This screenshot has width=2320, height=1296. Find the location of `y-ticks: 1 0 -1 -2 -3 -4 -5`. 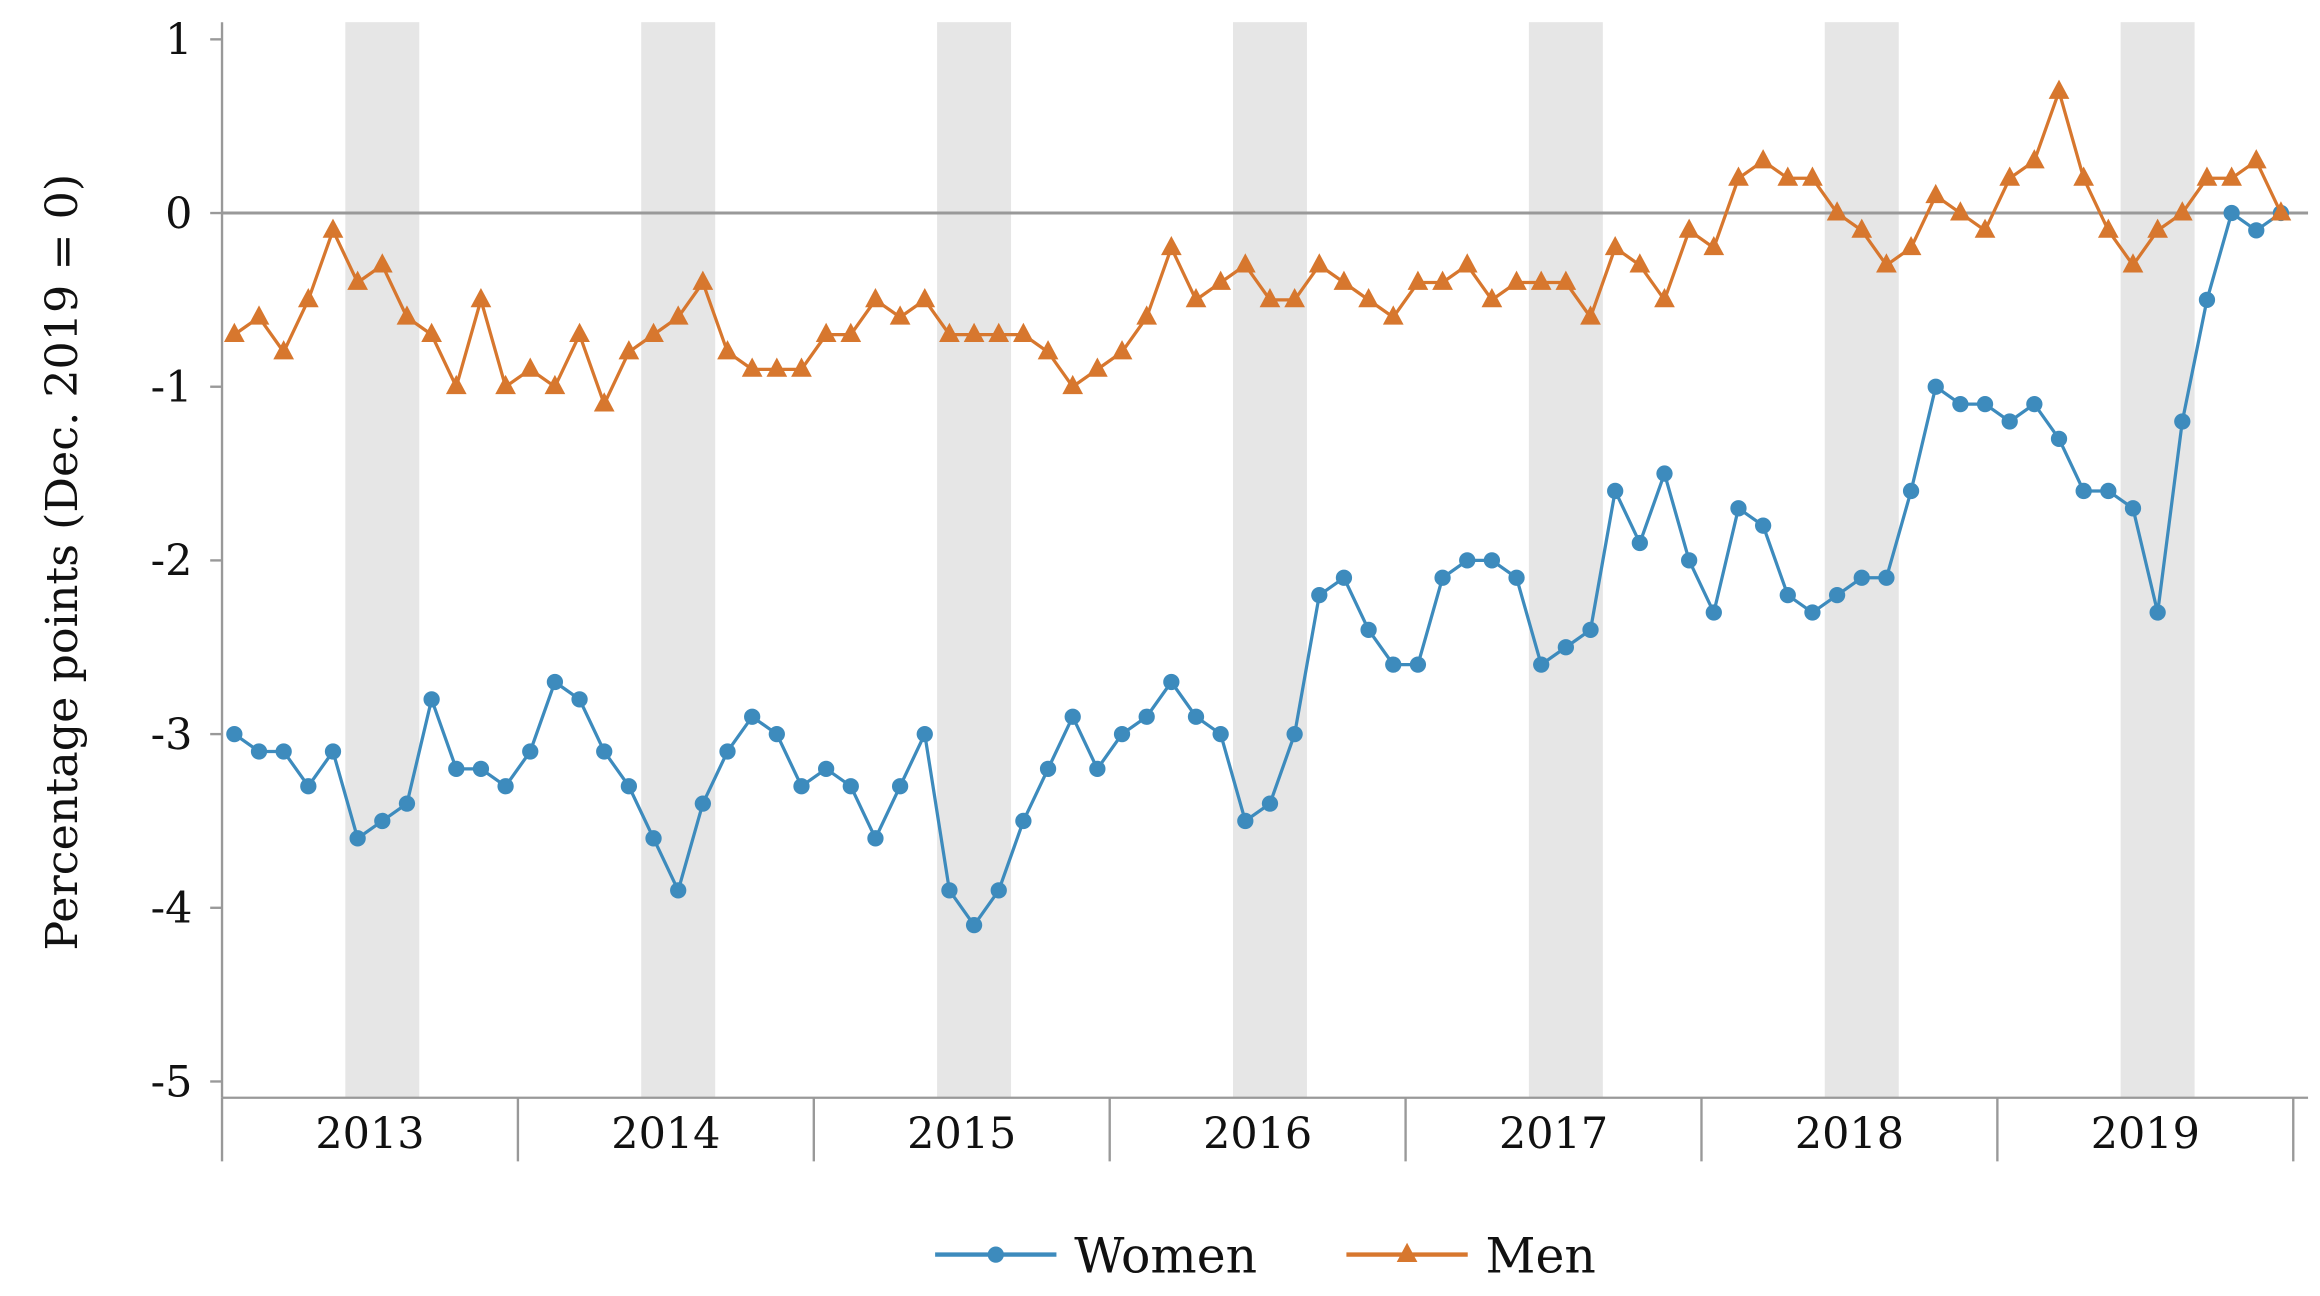

y-ticks: 1 0 -1 -2 -3 -4 -5 is located at coordinates (187, 561).